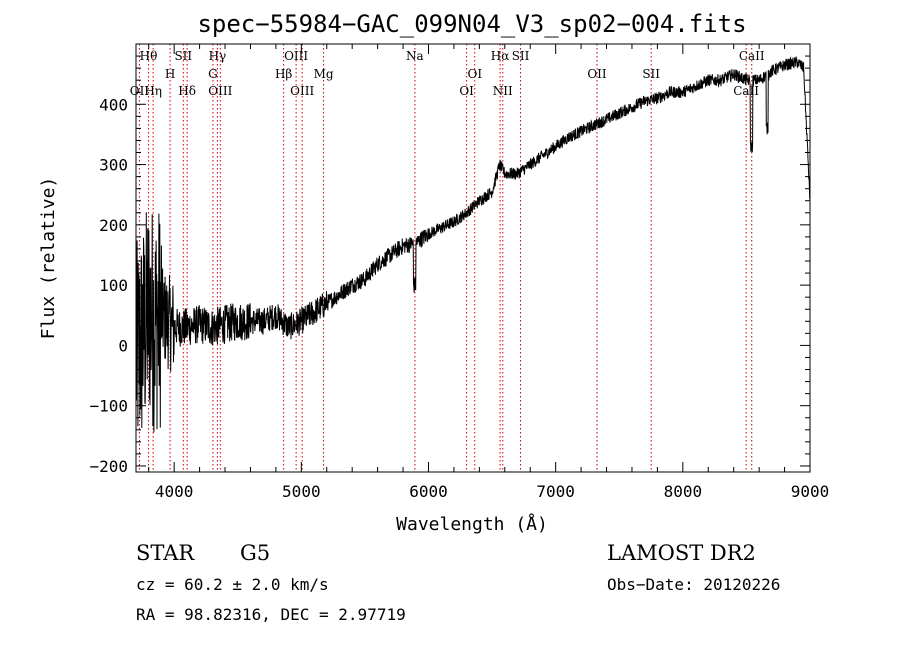 Image resolution: width=900 pixels, height=649 pixels. What do you see at coordinates (153, 91) in the screenshot?
I see `spectral-line-label: Hη` at bounding box center [153, 91].